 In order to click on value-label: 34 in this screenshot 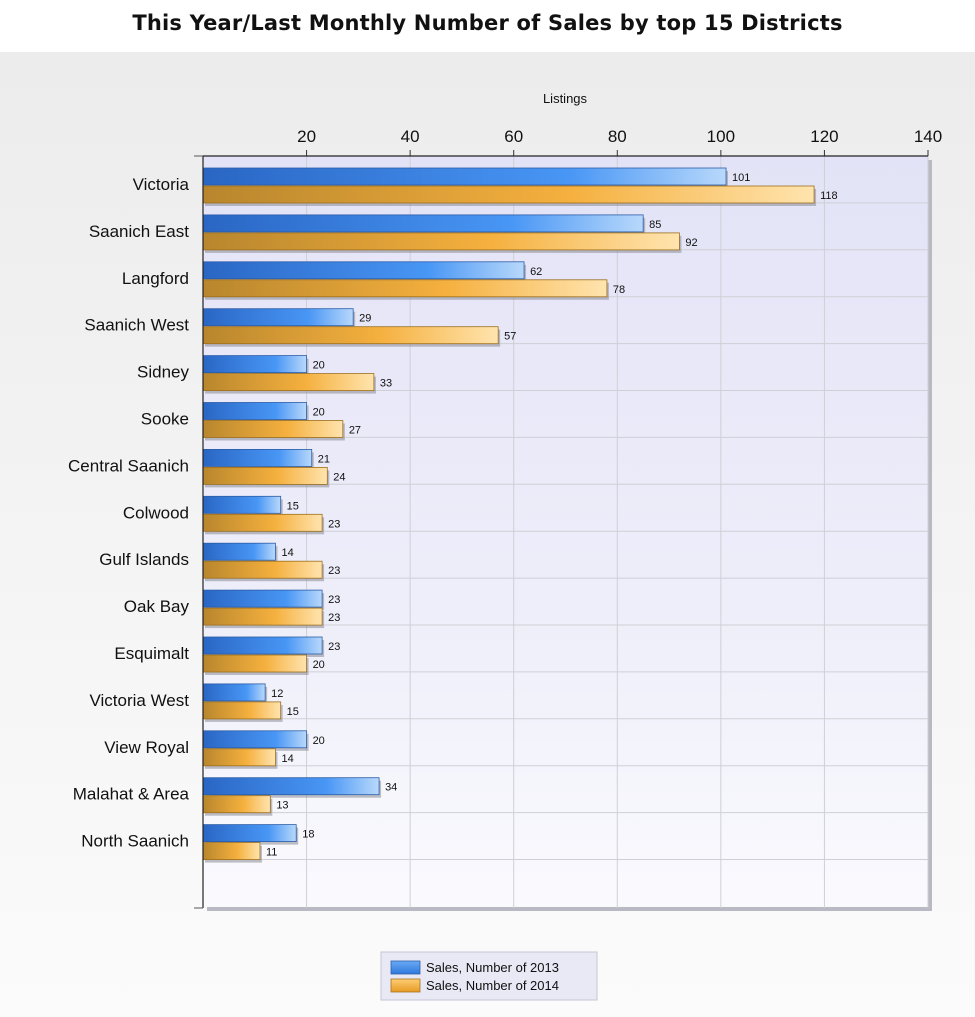, I will do `click(391, 788)`.